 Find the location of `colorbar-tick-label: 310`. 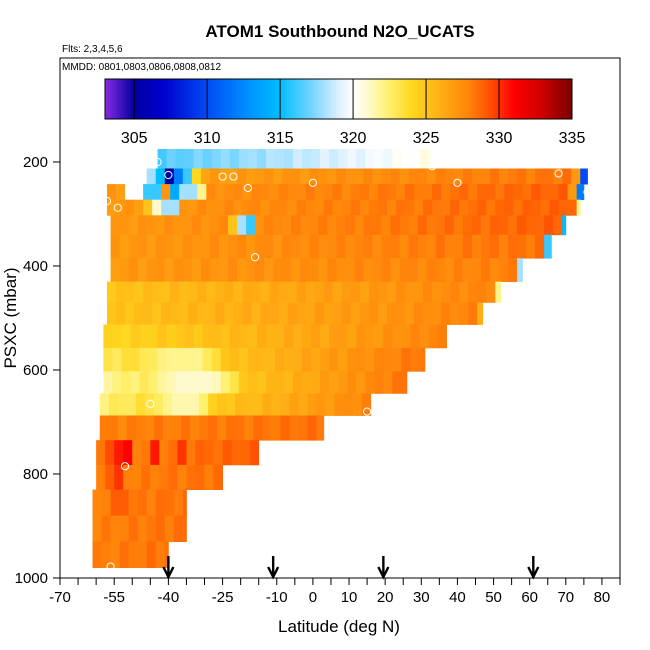

colorbar-tick-label: 310 is located at coordinates (207, 138).